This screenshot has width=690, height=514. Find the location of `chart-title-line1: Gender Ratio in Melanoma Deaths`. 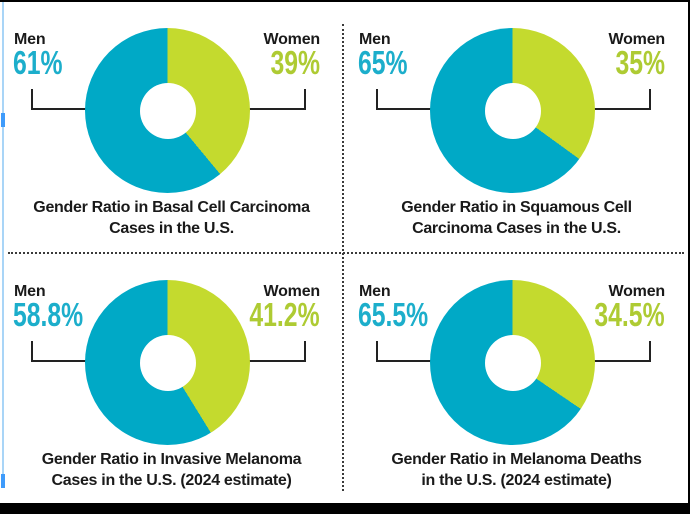

chart-title-line1: Gender Ratio in Melanoma Deaths is located at coordinates (516, 459).